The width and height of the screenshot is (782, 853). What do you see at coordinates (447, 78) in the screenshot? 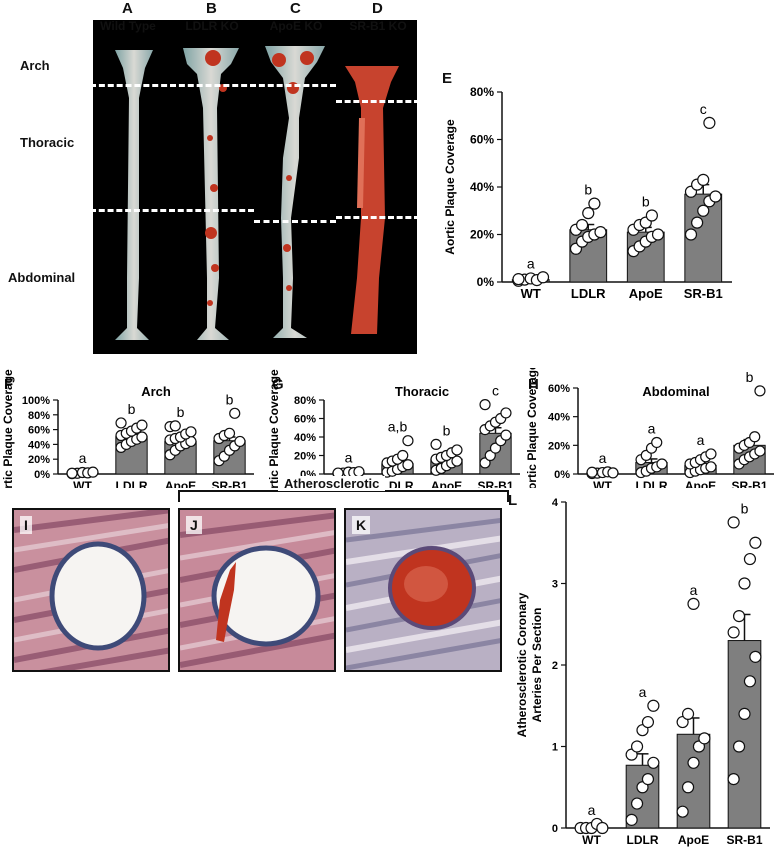
I see `panel-letter-e: E` at bounding box center [447, 78].